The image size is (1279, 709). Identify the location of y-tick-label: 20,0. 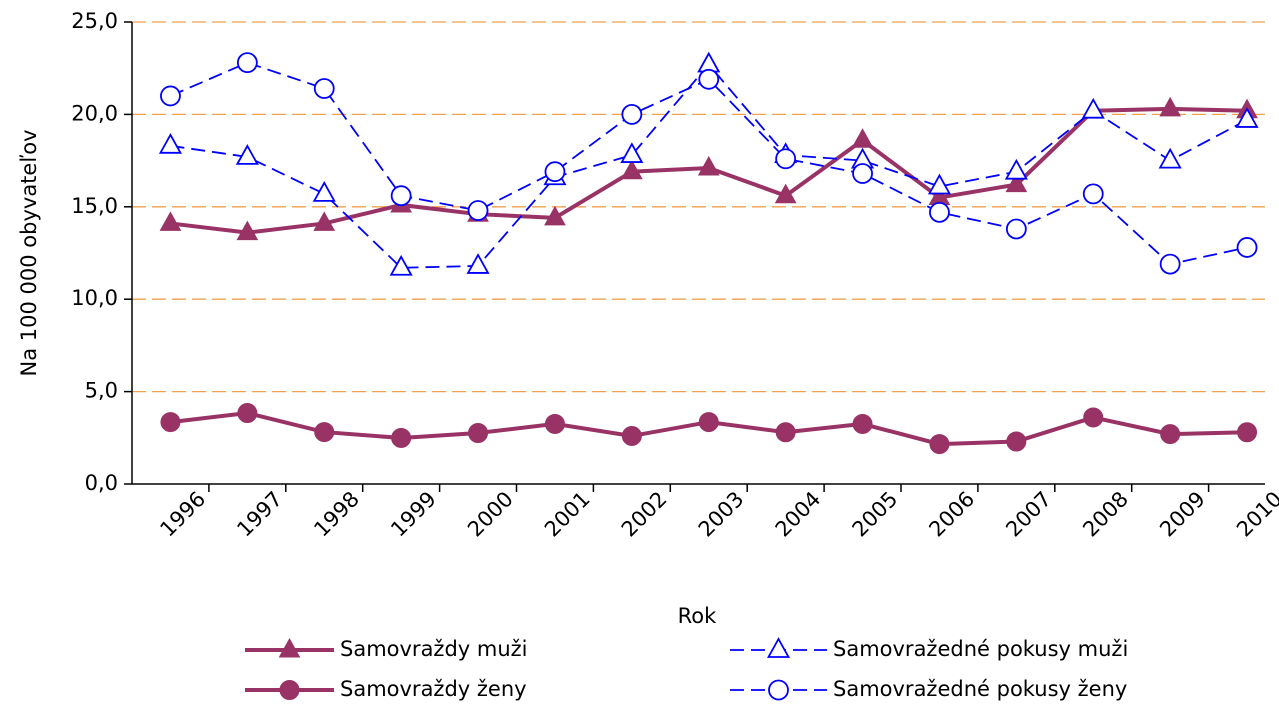
(94, 113).